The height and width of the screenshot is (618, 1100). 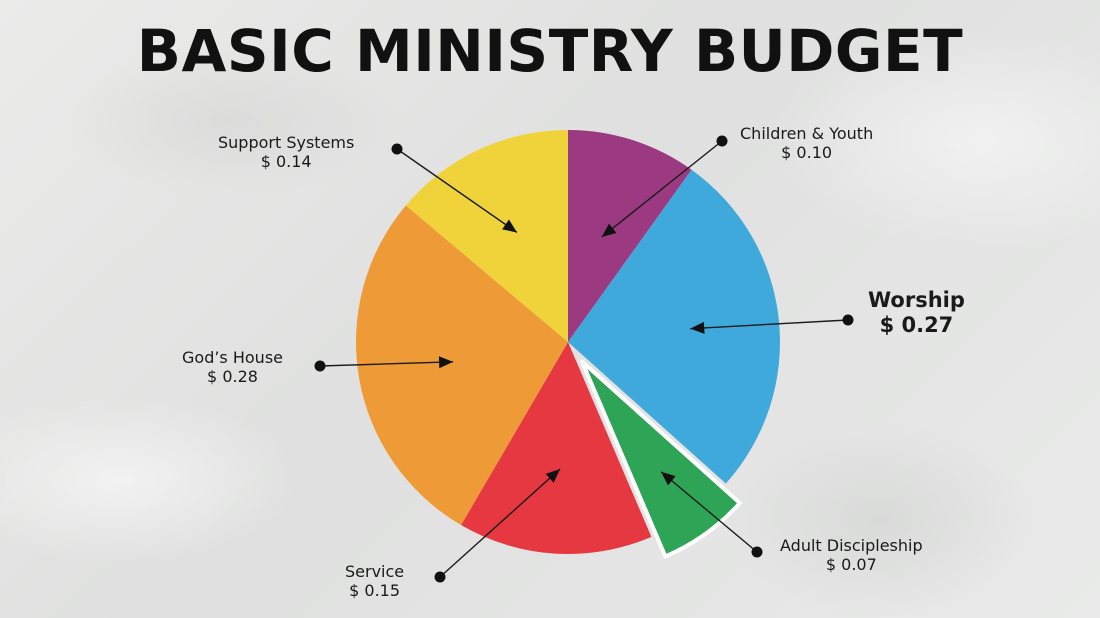 I want to click on slice-label-name: Children & Youth, so click(x=807, y=133).